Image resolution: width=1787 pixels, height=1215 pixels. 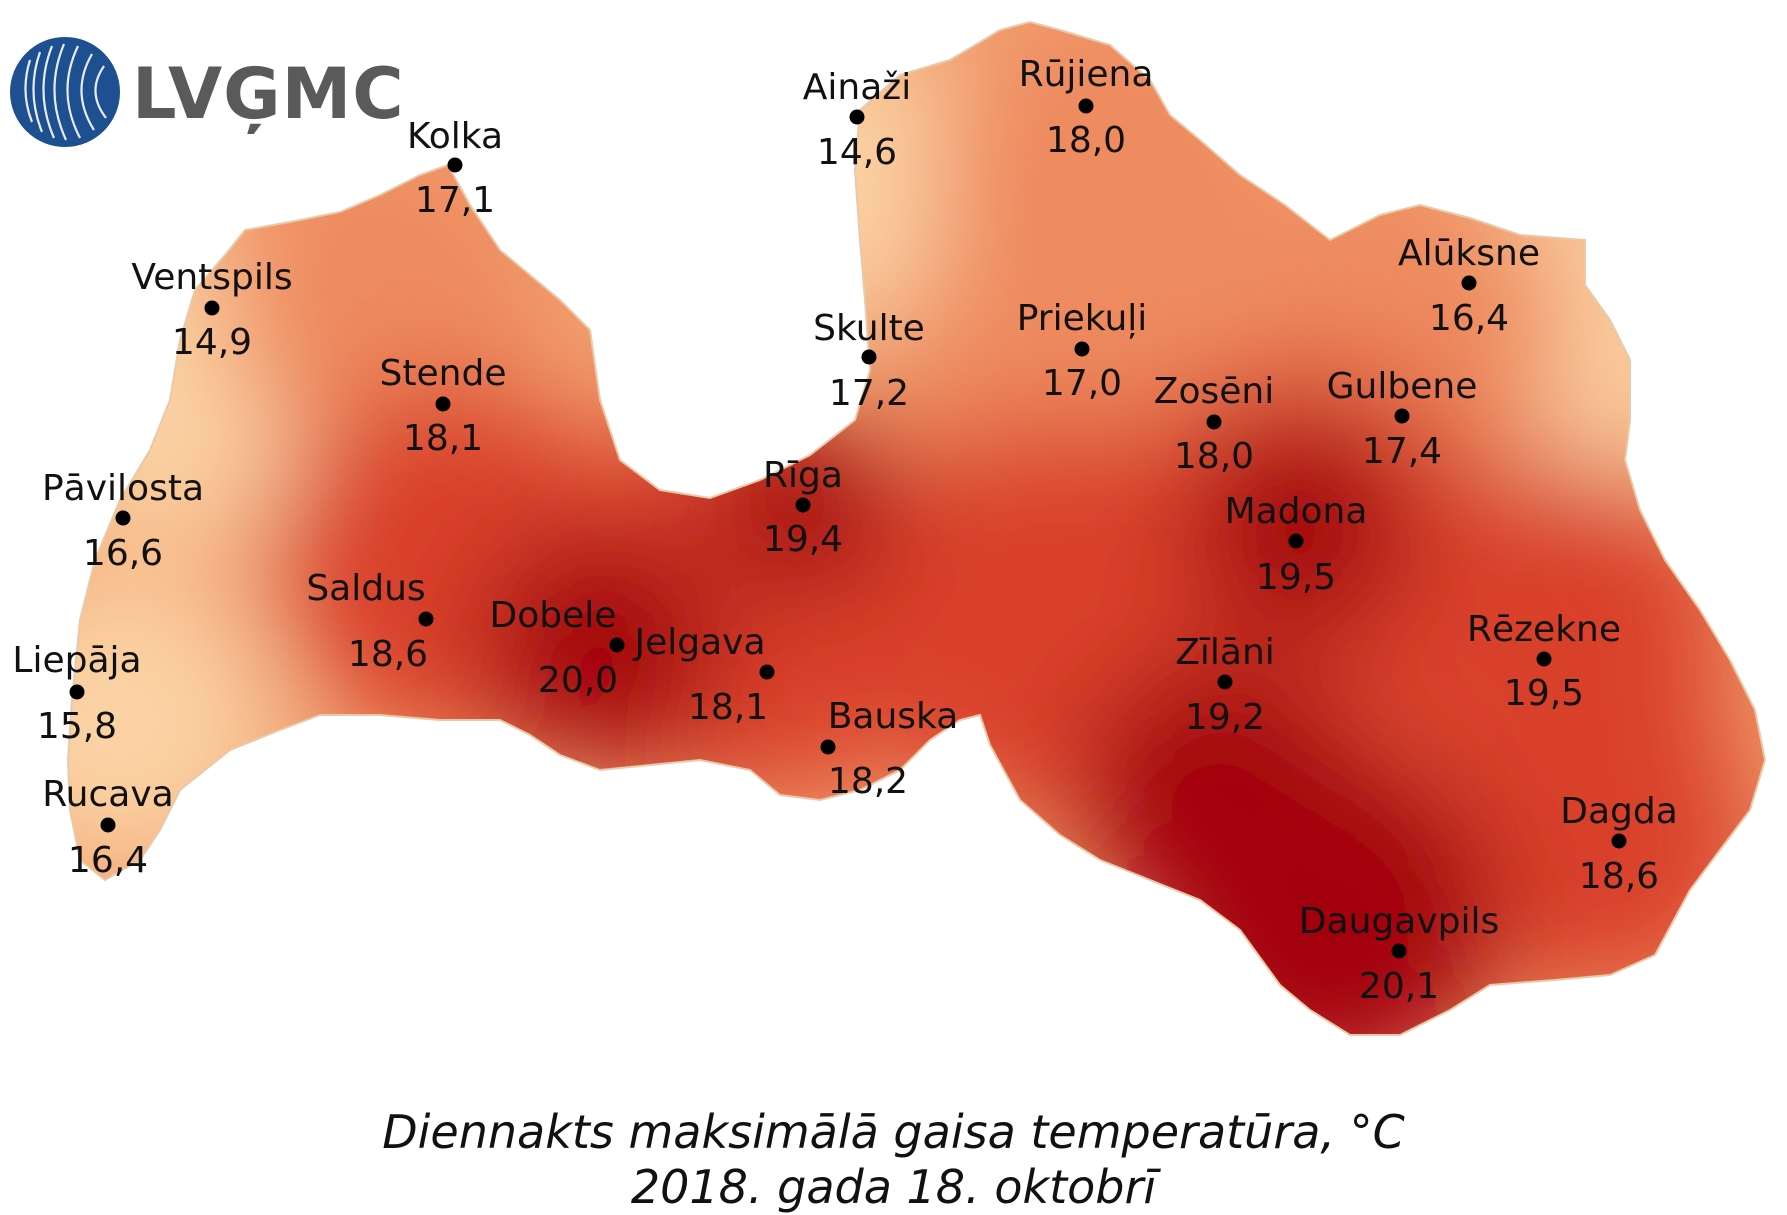 What do you see at coordinates (123, 553) in the screenshot?
I see `station-temperature: 16,6` at bounding box center [123, 553].